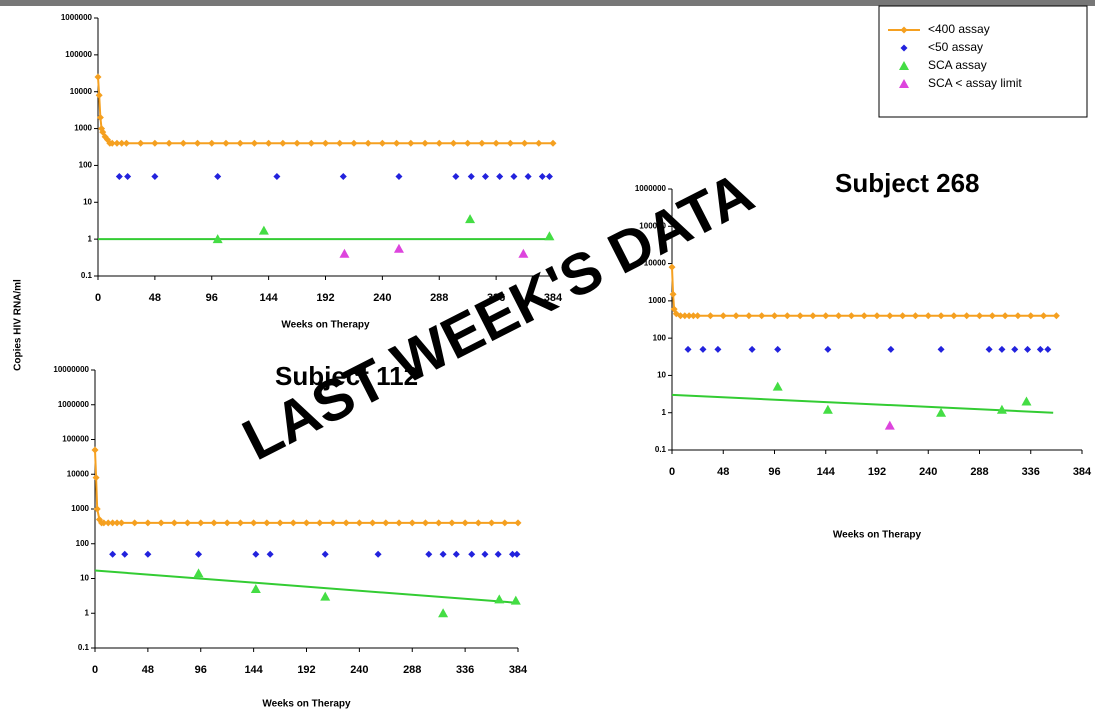 Image resolution: width=1095 pixels, height=713 pixels. What do you see at coordinates (86, 165) in the screenshot?
I see `y-tick-label: 100` at bounding box center [86, 165].